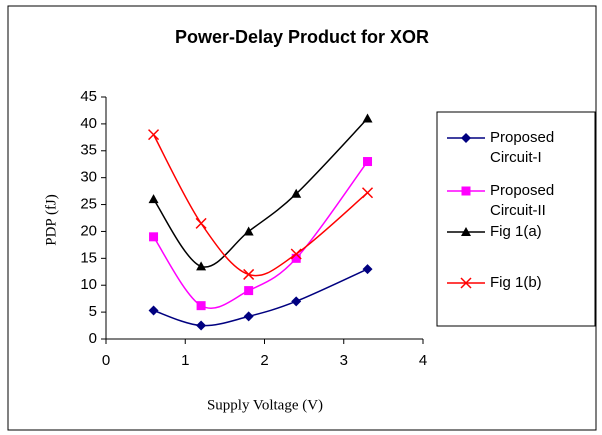 Image resolution: width=602 pixels, height=435 pixels. What do you see at coordinates (185, 360) in the screenshot?
I see `x-tick-label: 1` at bounding box center [185, 360].